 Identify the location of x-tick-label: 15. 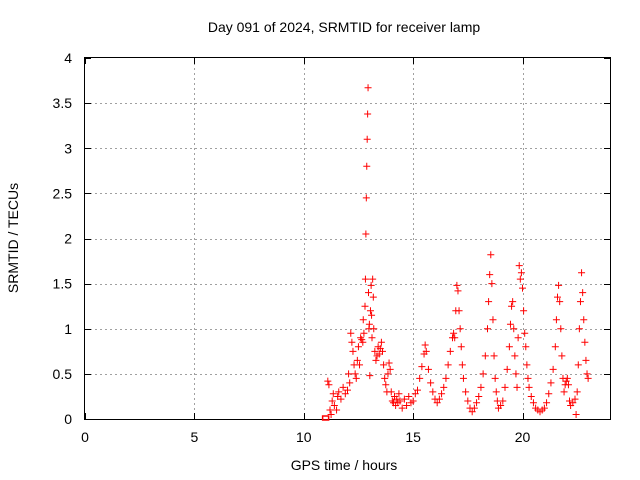
(413, 437).